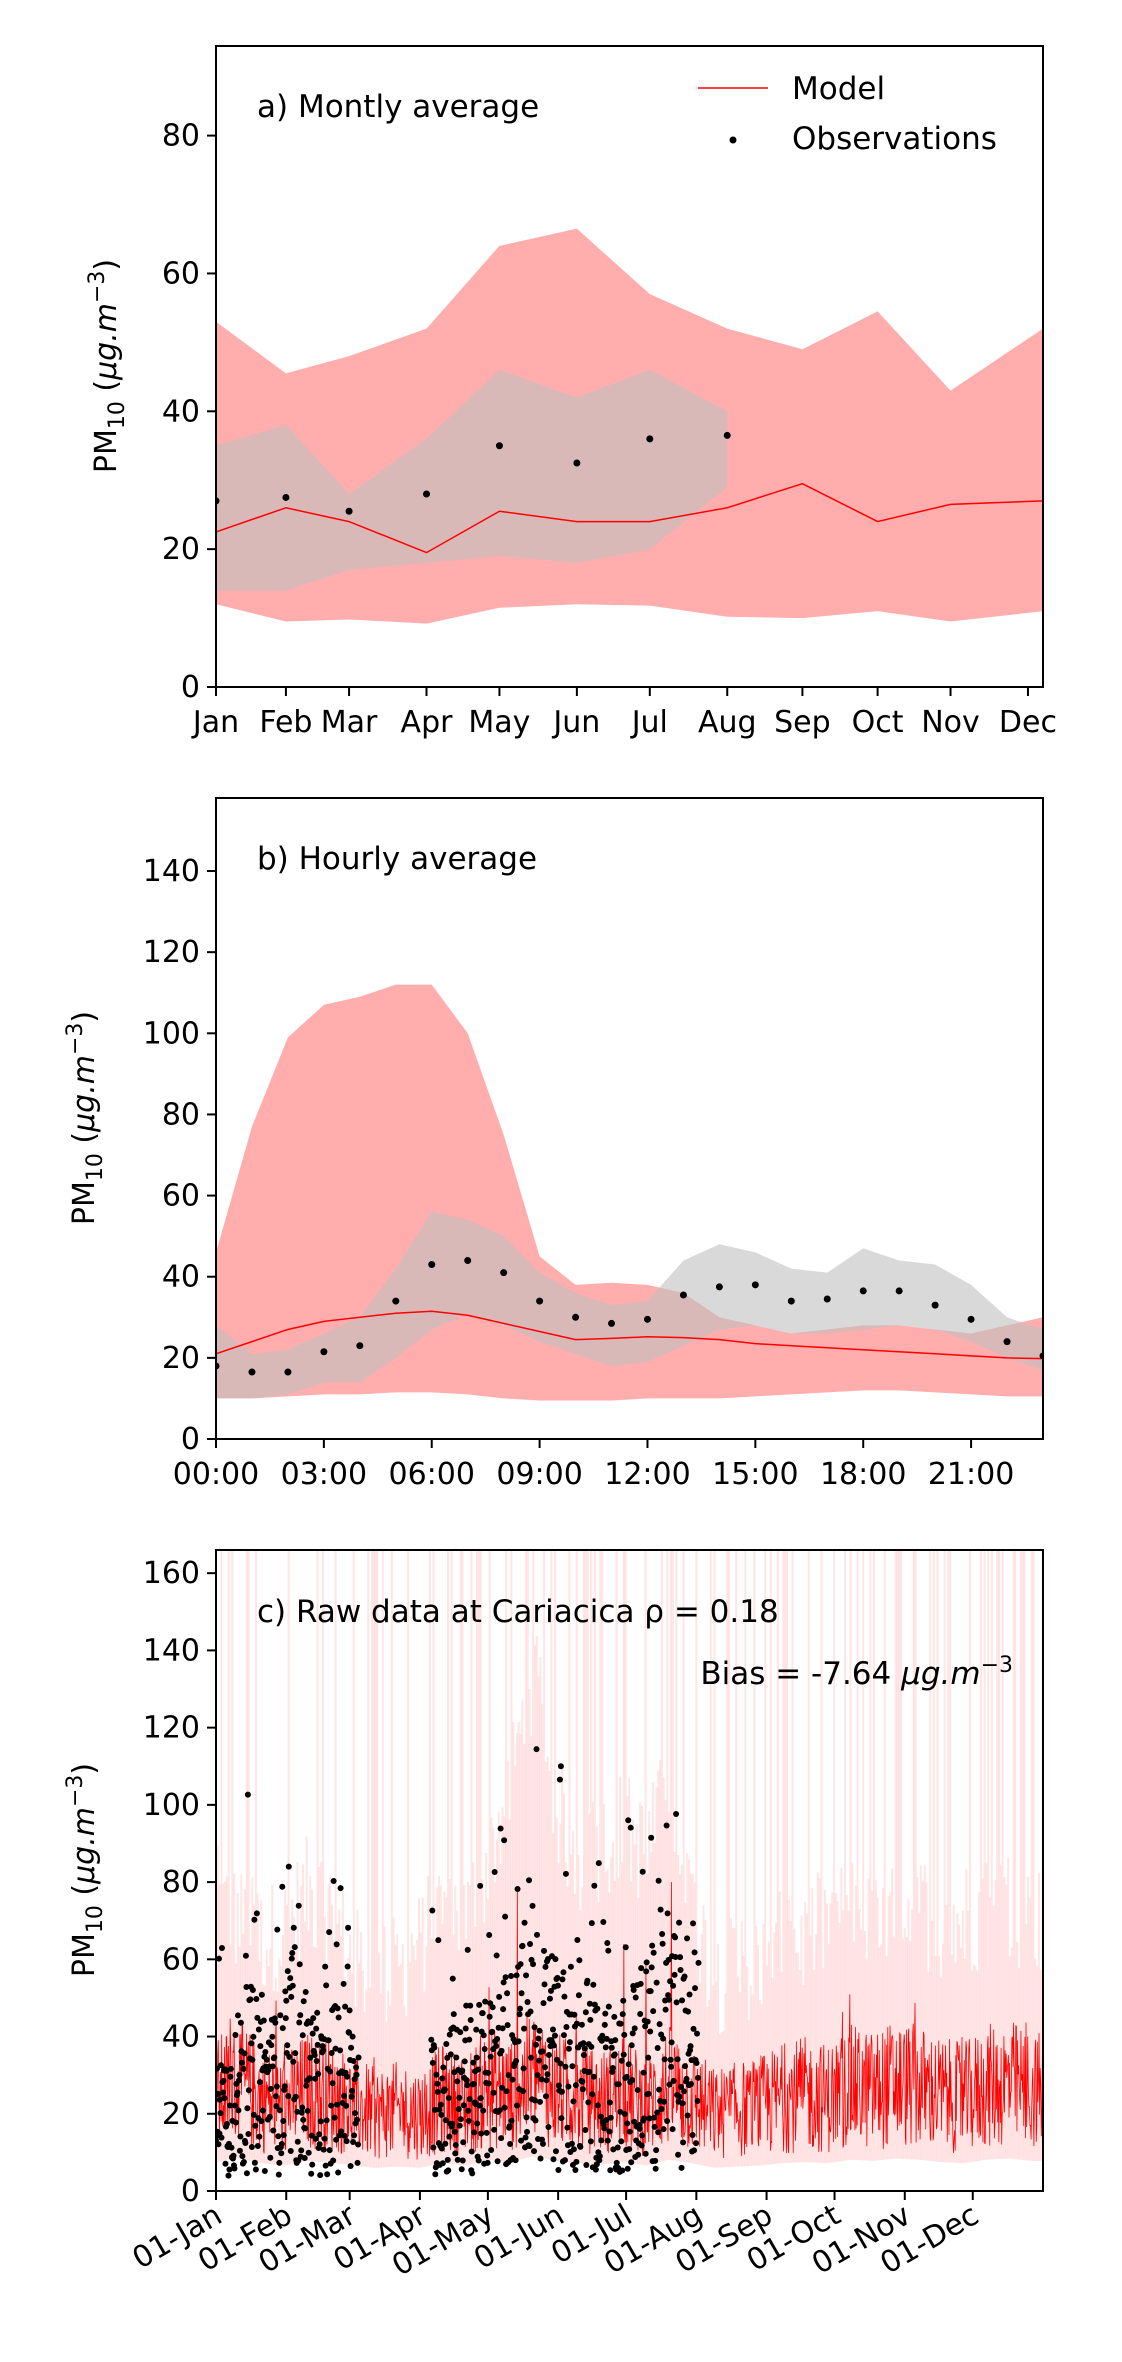 This screenshot has height=2362, width=1122. Describe the element at coordinates (971, 1474) in the screenshot. I see `x-tick-label: 21:00` at that location.